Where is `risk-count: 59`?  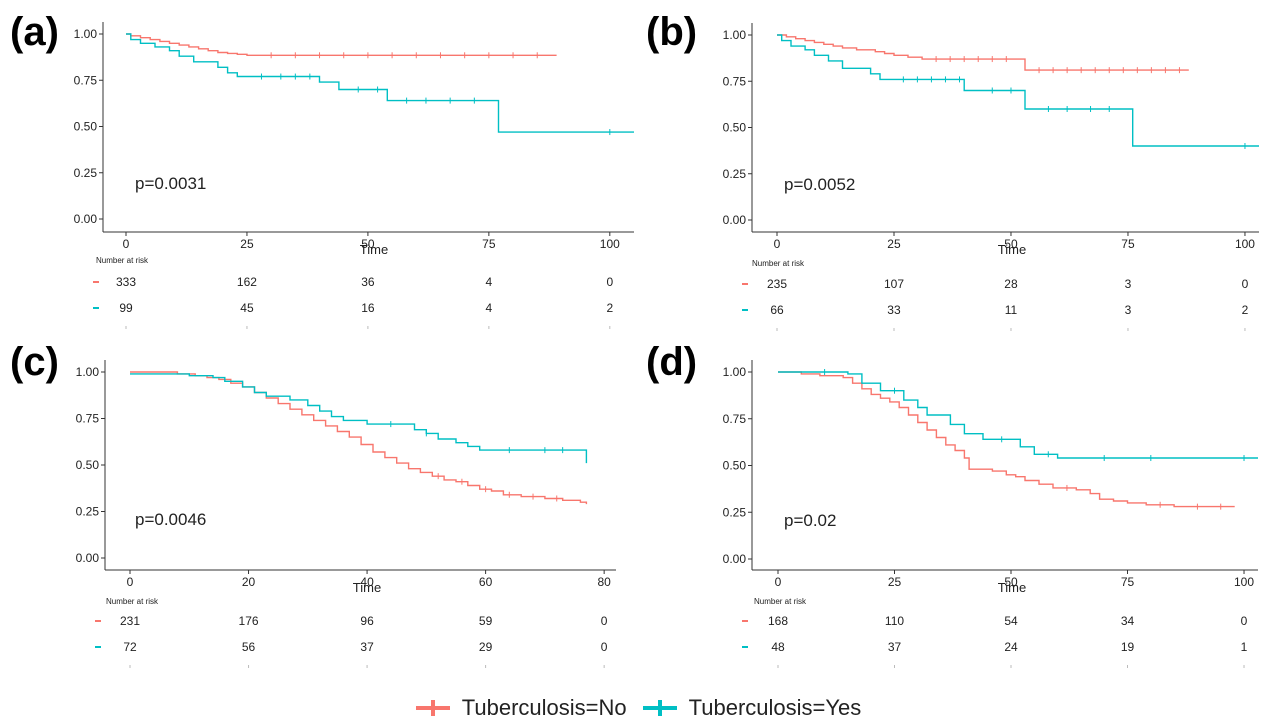
risk-count: 59 is located at coordinates (486, 621).